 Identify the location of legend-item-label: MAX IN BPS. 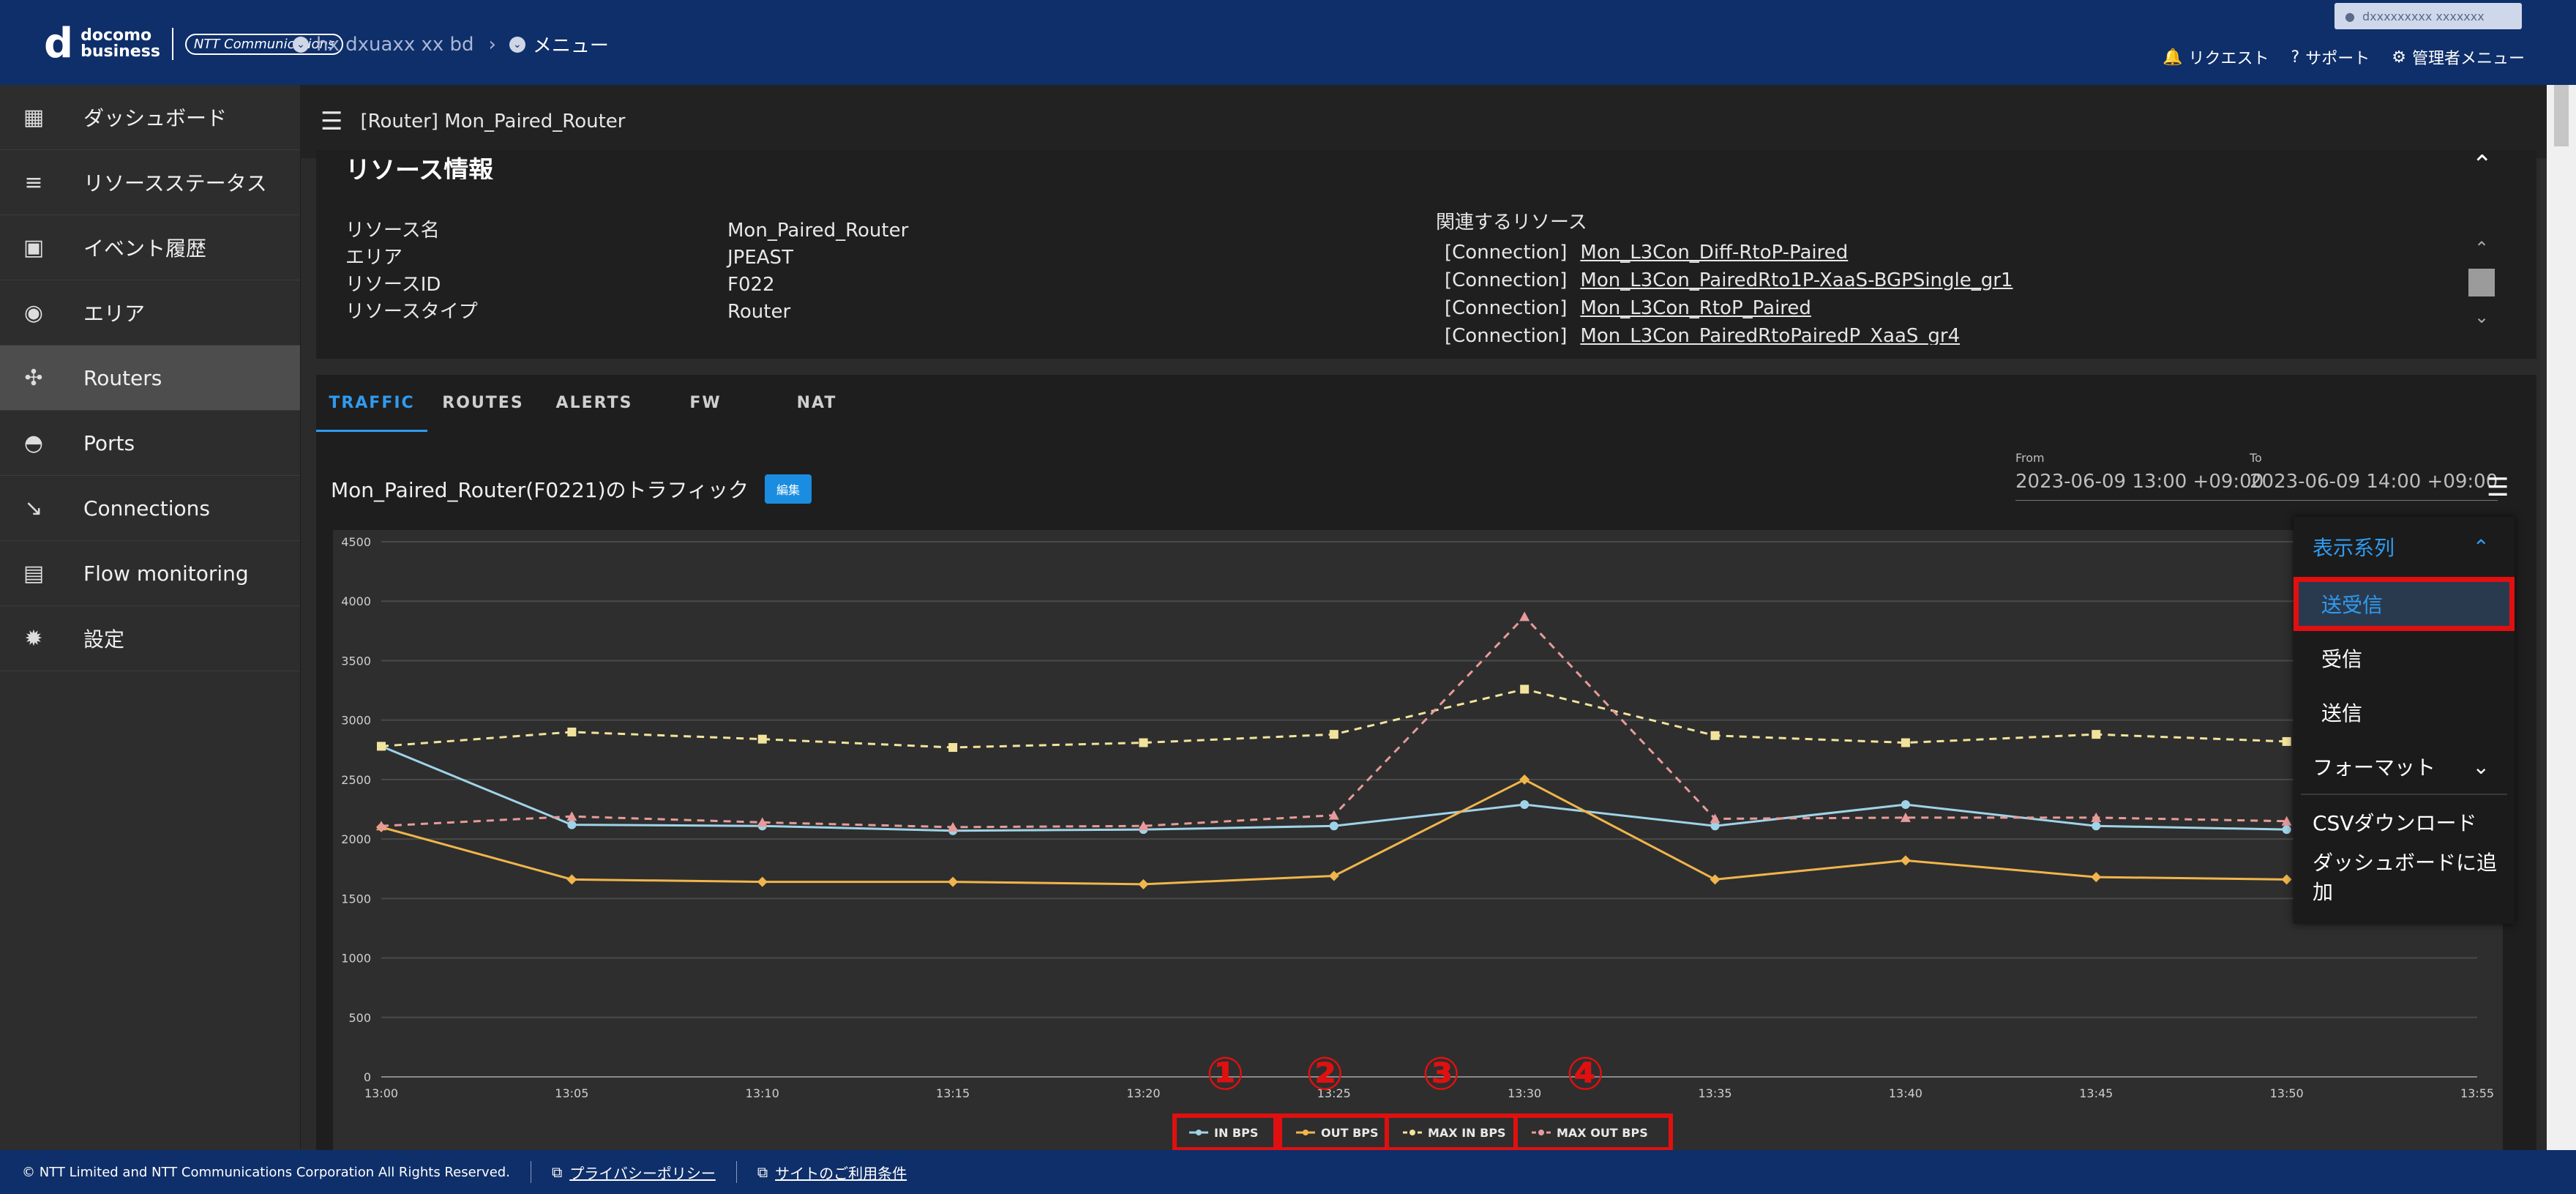
(1467, 1133).